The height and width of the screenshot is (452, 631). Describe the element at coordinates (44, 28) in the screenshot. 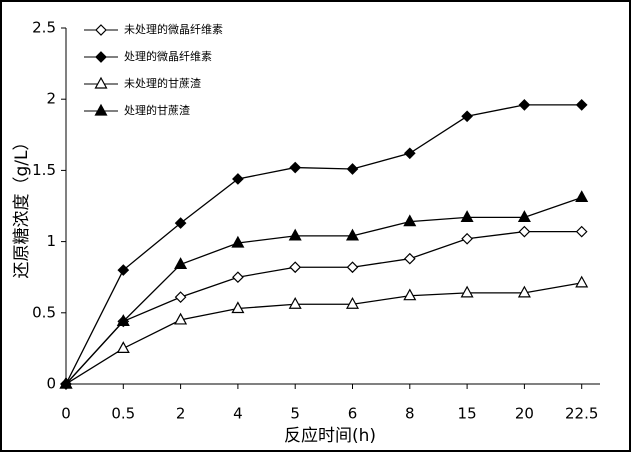

I see `y-tick-label: 2.5` at that location.